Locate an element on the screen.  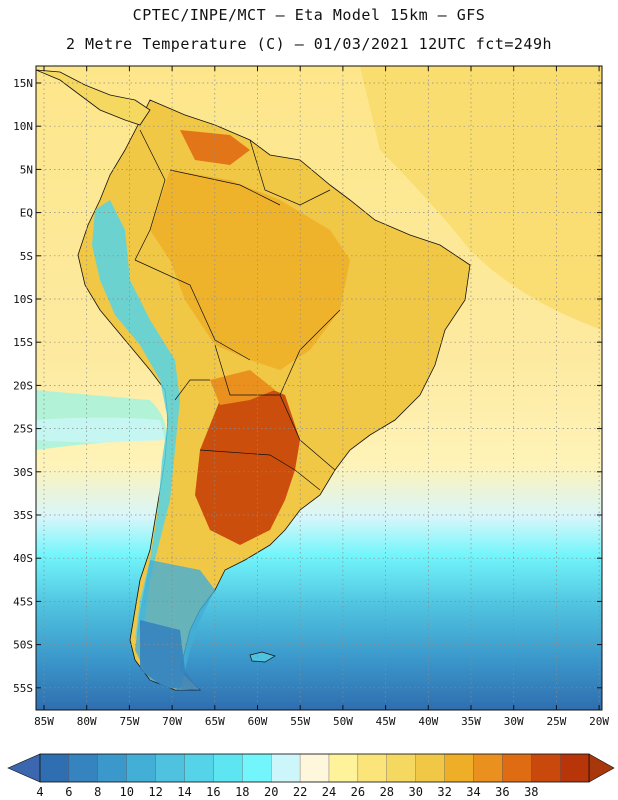
colorbar-level-label: 30 is located at coordinates (415, 792).